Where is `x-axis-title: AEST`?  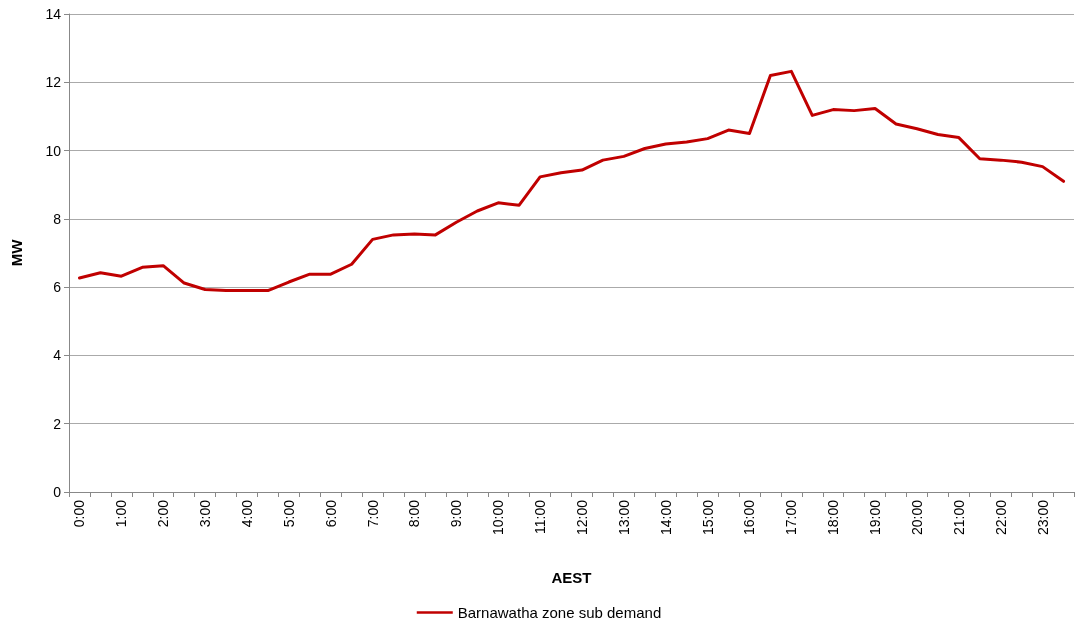 x-axis-title: AEST is located at coordinates (571, 577).